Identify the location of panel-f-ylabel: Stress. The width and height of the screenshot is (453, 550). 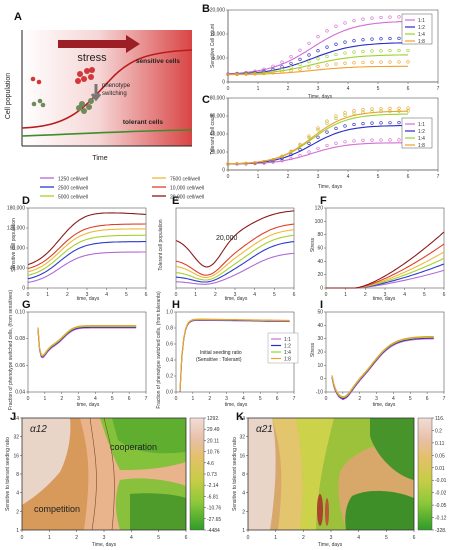
(313, 244).